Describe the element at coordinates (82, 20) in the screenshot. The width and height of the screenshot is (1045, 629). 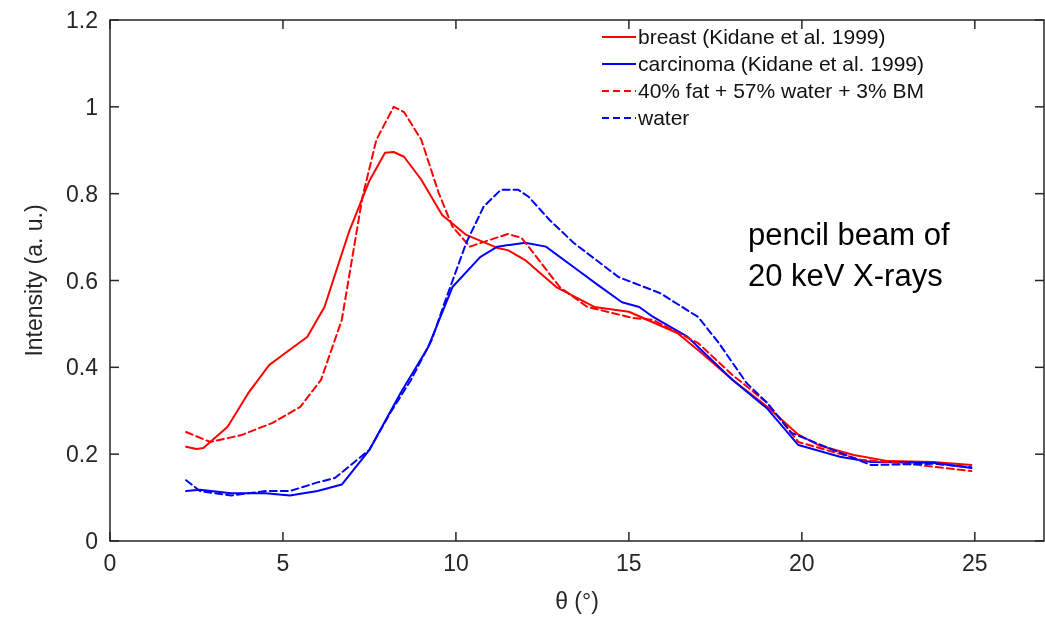
I see `y-tick-label: 1.2` at that location.